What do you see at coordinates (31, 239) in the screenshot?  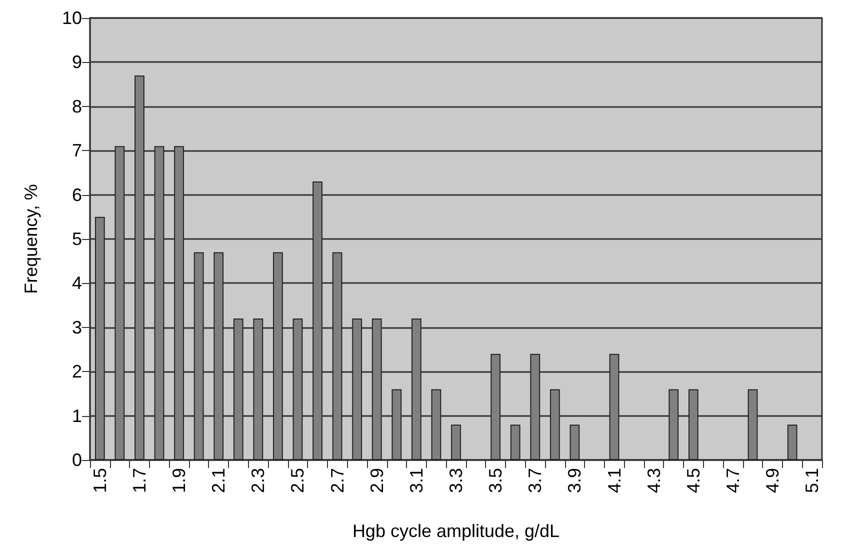 I see `y-axis-title: Frequency, %` at bounding box center [31, 239].